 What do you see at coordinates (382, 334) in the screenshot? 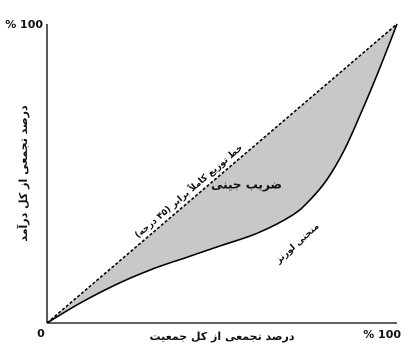
I see `x-tick-label-100: % 100` at bounding box center [382, 334].